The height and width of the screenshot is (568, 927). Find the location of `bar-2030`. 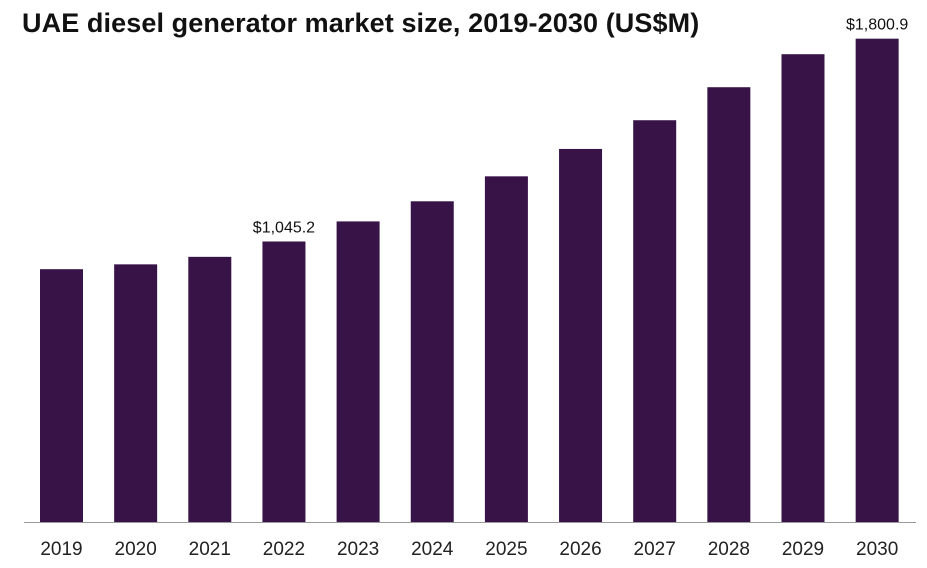

bar-2030 is located at coordinates (877, 280).